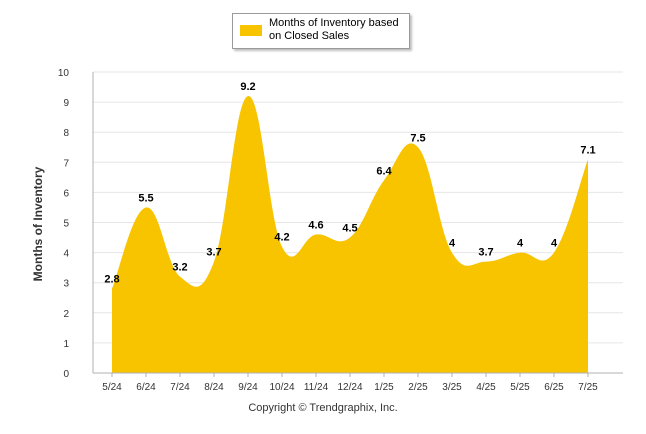  What do you see at coordinates (66, 284) in the screenshot?
I see `y-tick-label: 3` at bounding box center [66, 284].